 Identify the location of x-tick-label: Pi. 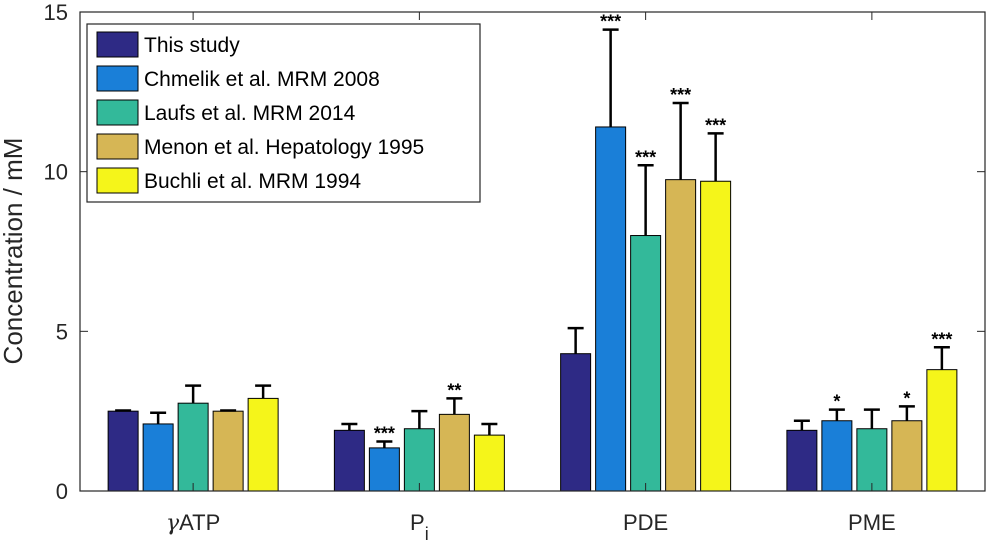
(419, 526).